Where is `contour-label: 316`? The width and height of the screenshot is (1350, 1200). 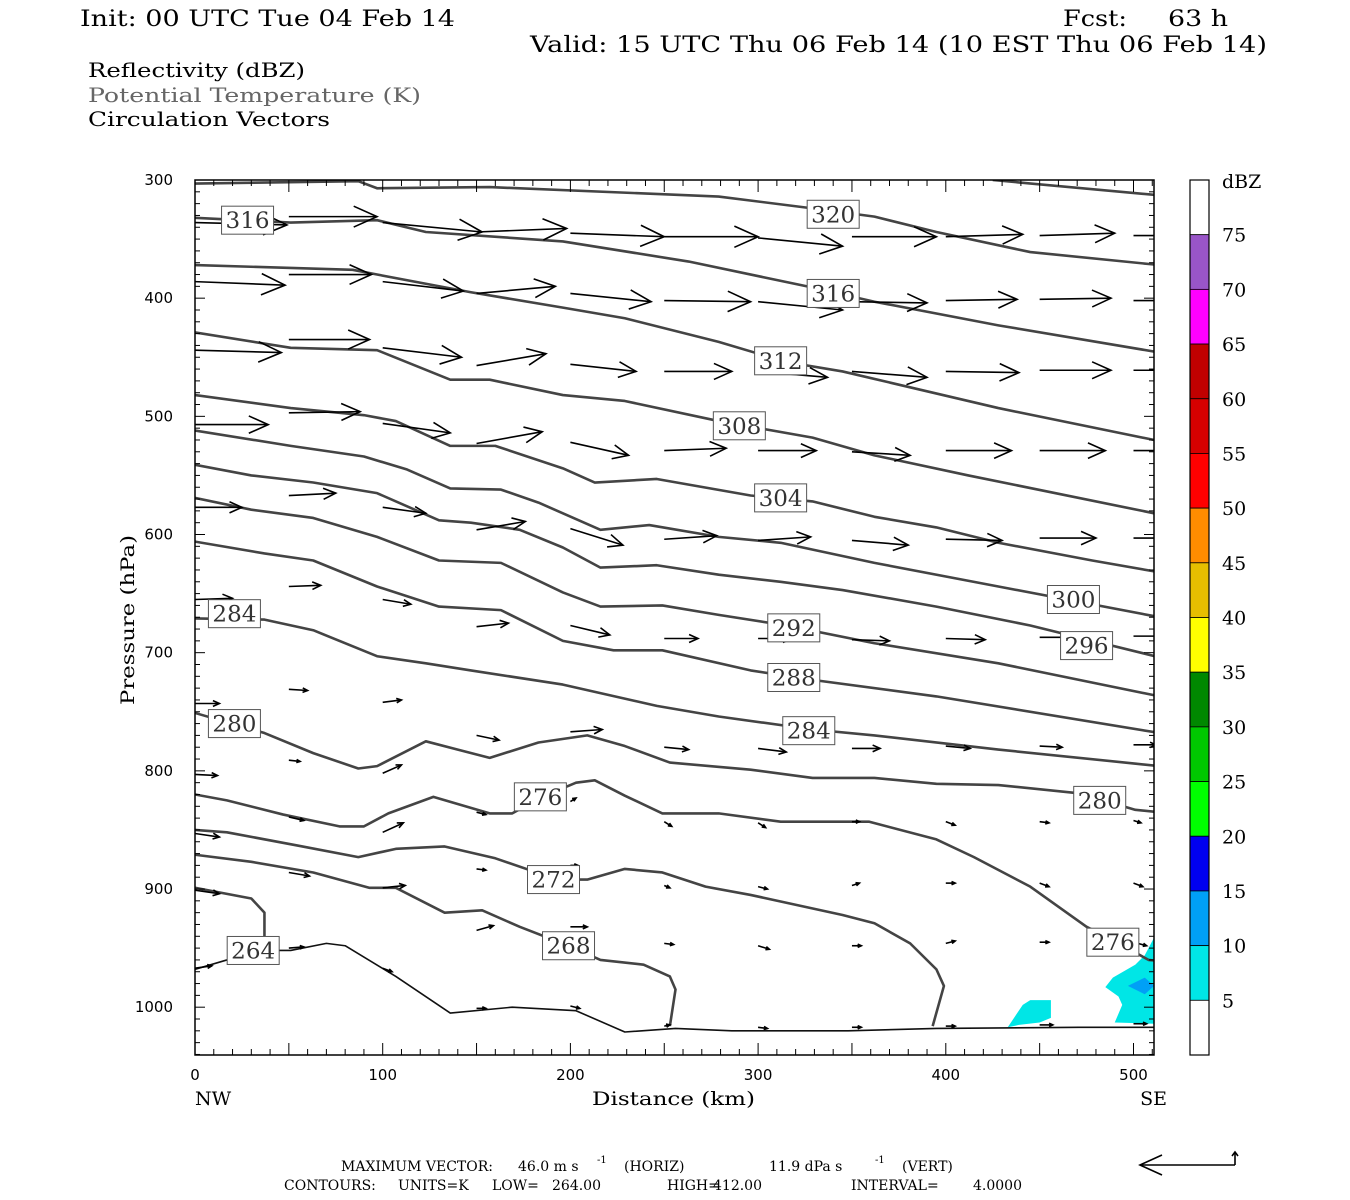 contour-label: 316 is located at coordinates (833, 293).